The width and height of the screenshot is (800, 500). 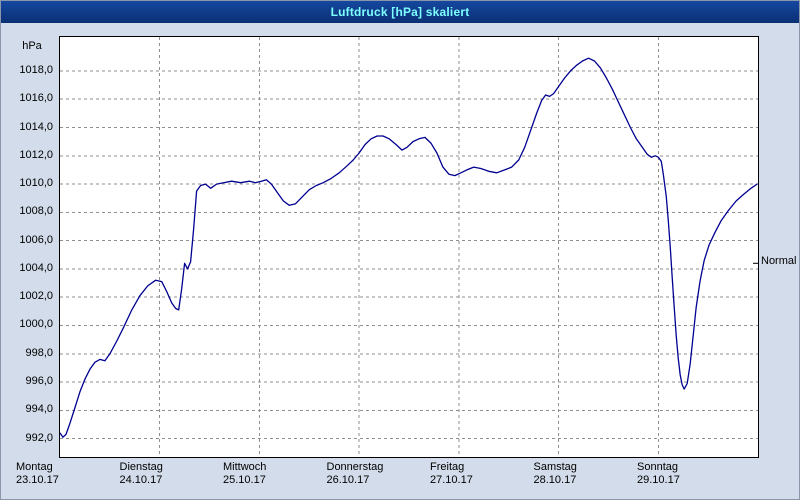 What do you see at coordinates (39, 409) in the screenshot?
I see `y-tick-label: 994,0` at bounding box center [39, 409].